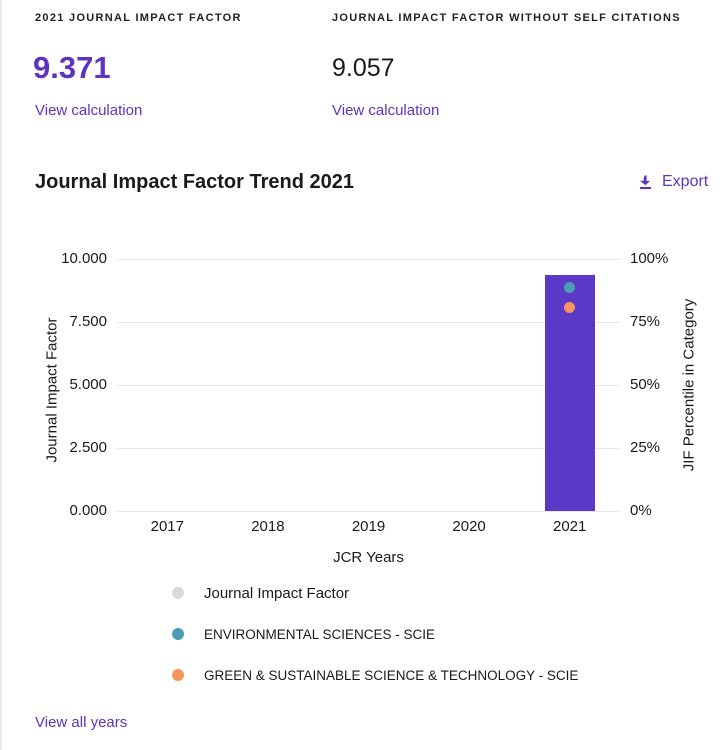 The width and height of the screenshot is (722, 750). What do you see at coordinates (88, 510) in the screenshot?
I see `y-axis-tick-left: 0.000` at bounding box center [88, 510].